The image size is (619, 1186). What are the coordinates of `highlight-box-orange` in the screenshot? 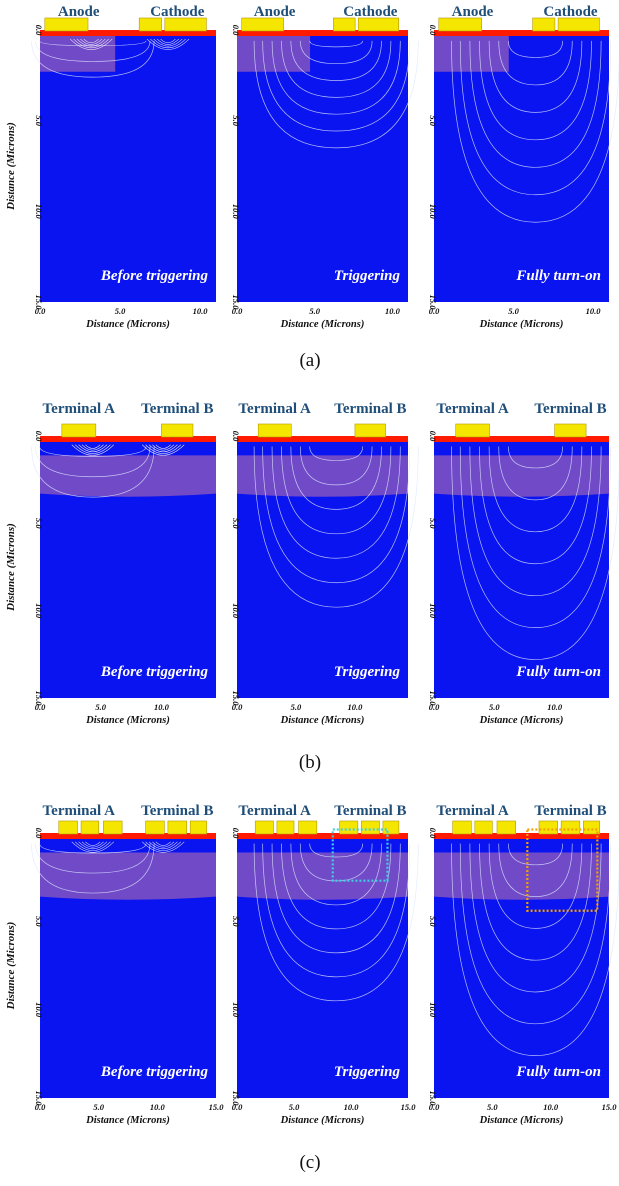 It's located at (562, 870).